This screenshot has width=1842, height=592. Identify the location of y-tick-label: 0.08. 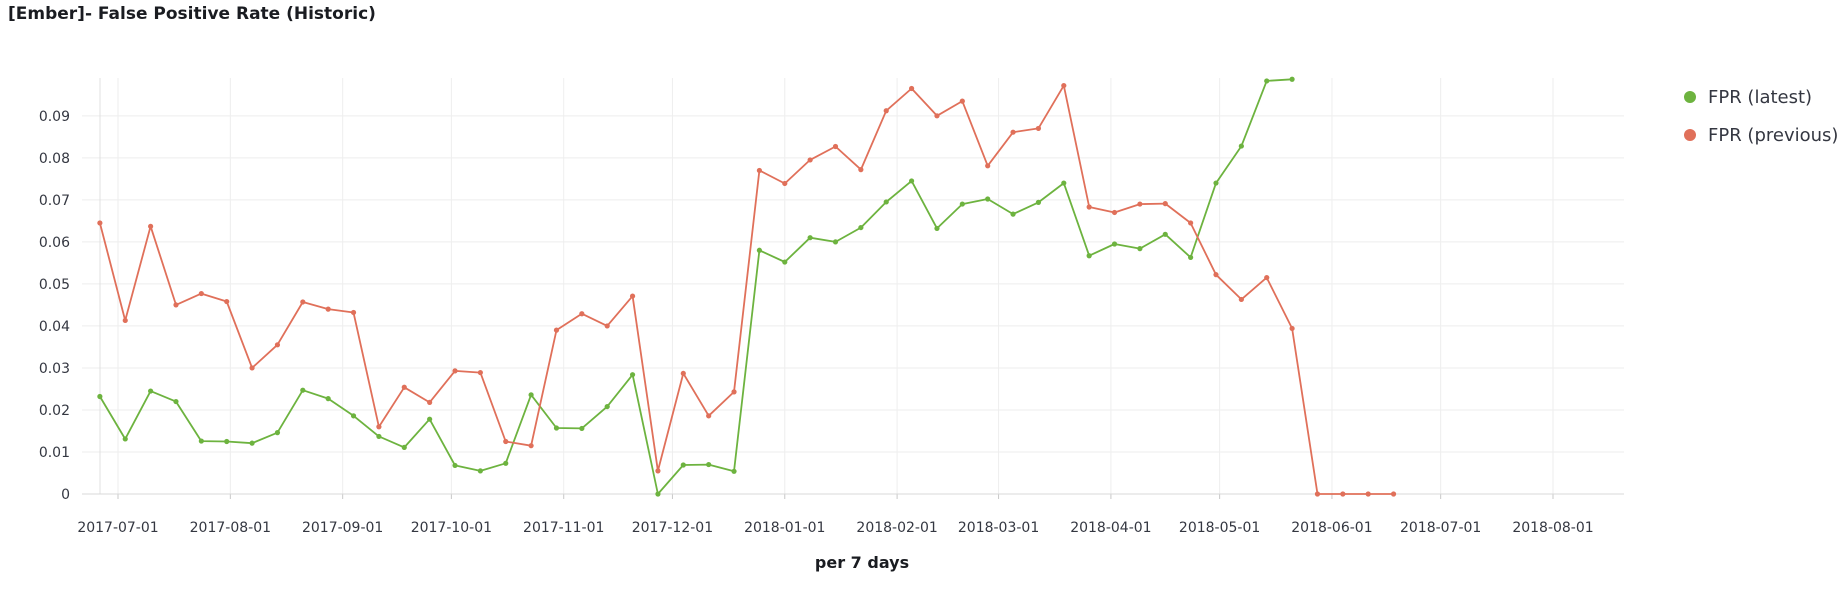
(54, 159).